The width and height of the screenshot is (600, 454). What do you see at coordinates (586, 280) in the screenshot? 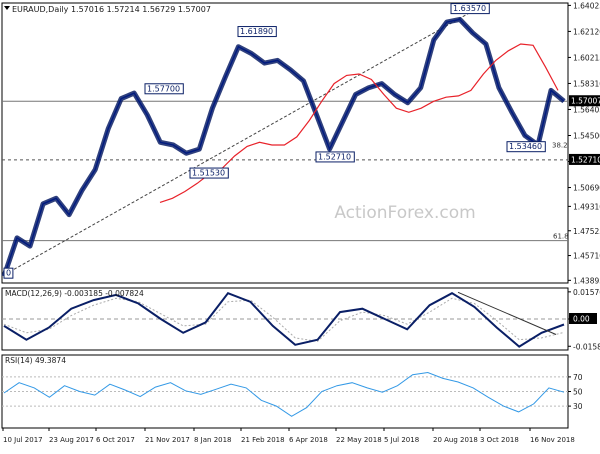
I see `price-y-tick-label: 1.43895` at bounding box center [586, 280].